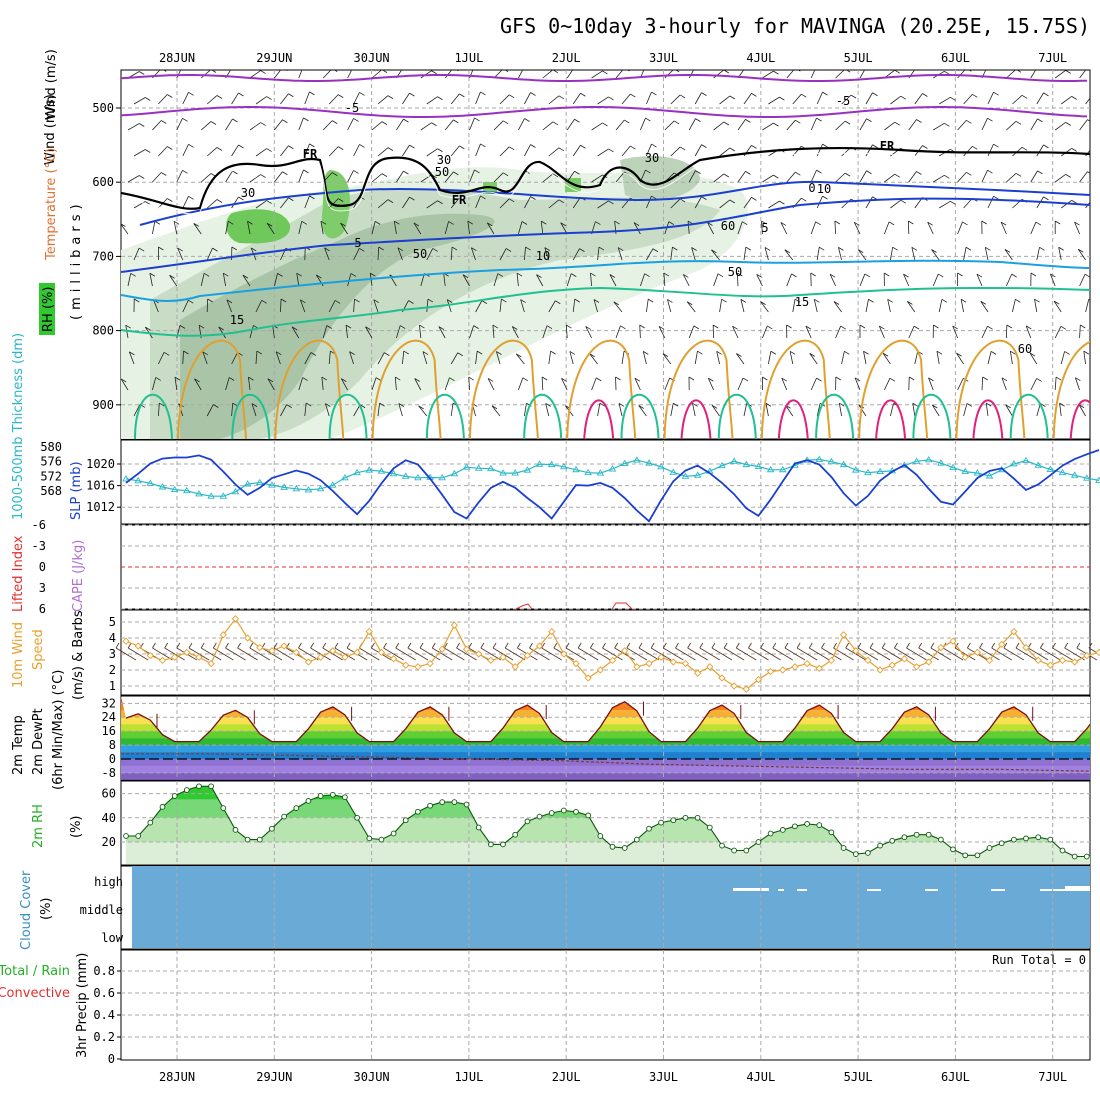 The width and height of the screenshot is (1100, 1100). What do you see at coordinates (109, 773) in the screenshot?
I see `temp2m-tick-label: -8` at bounding box center [109, 773].